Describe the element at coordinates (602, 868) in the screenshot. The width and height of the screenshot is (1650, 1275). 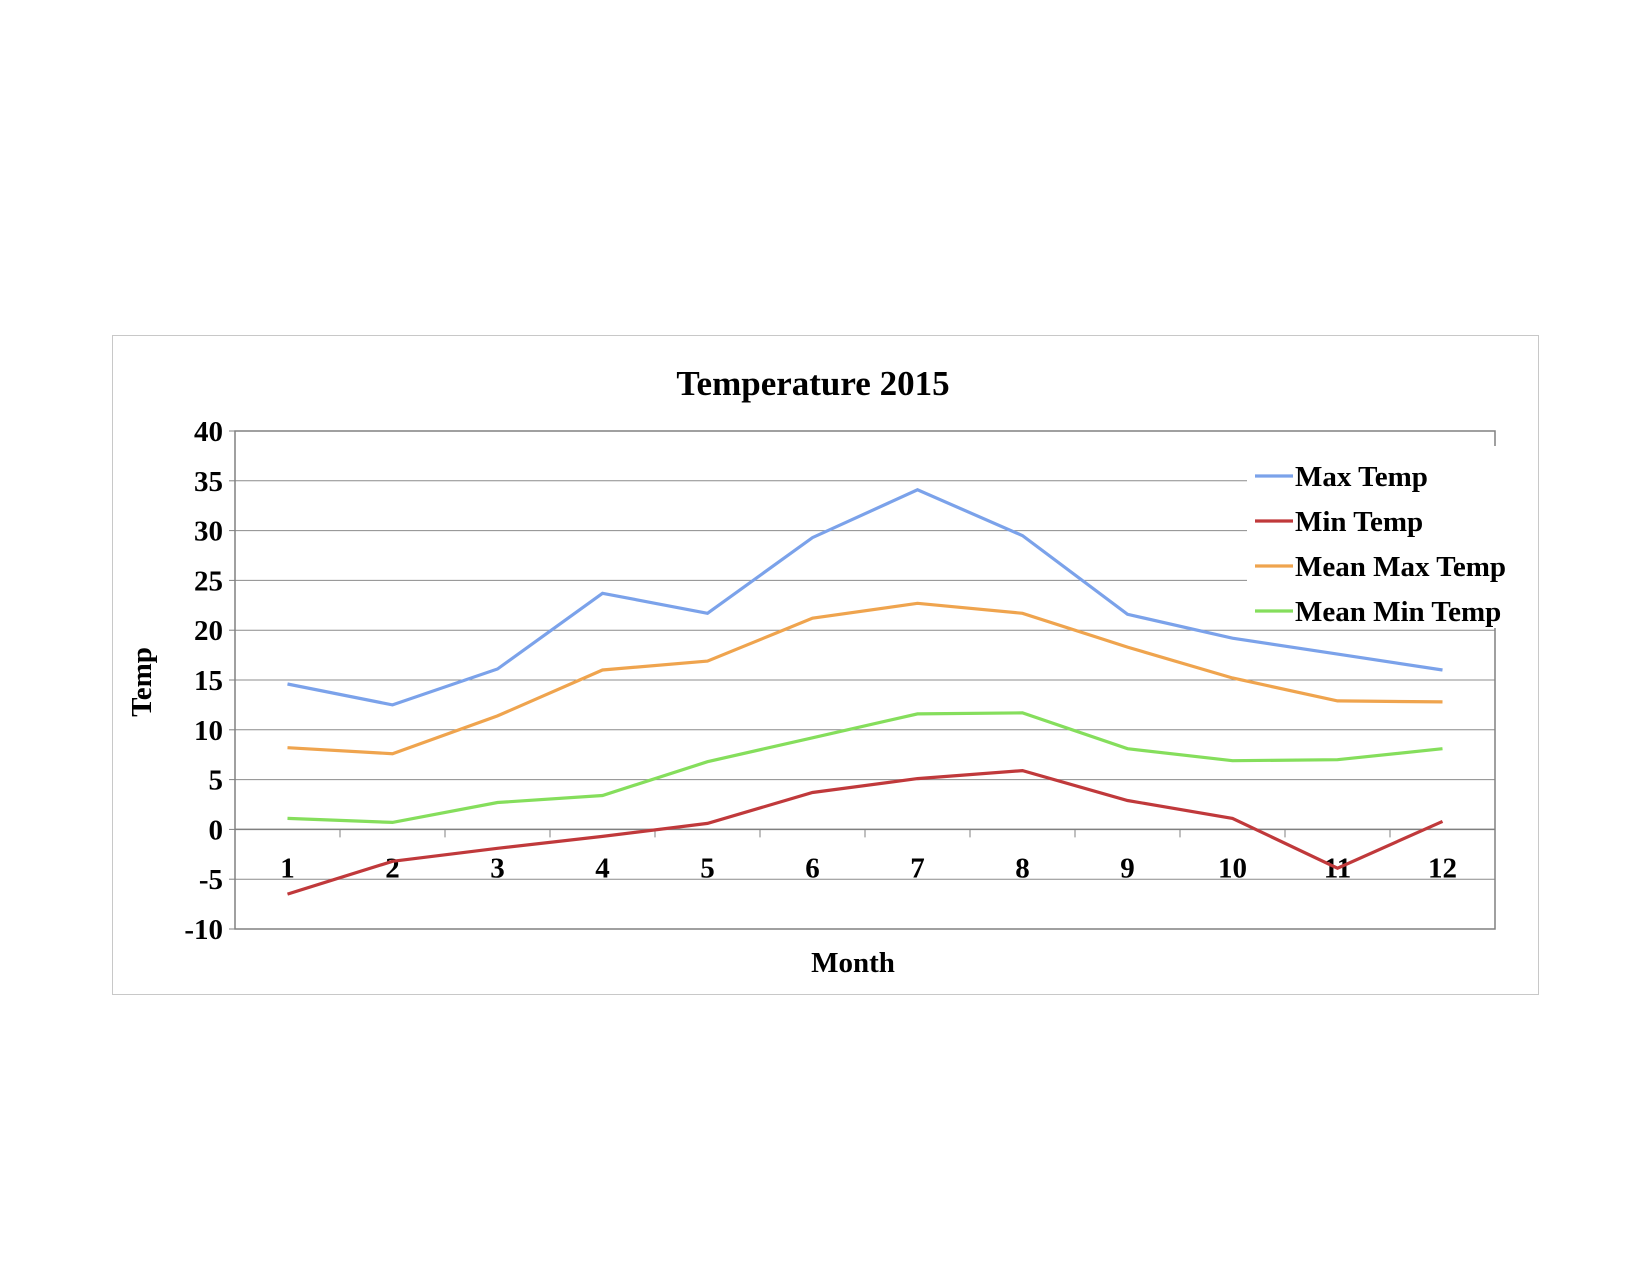
I see `x-tick-label: 4` at that location.